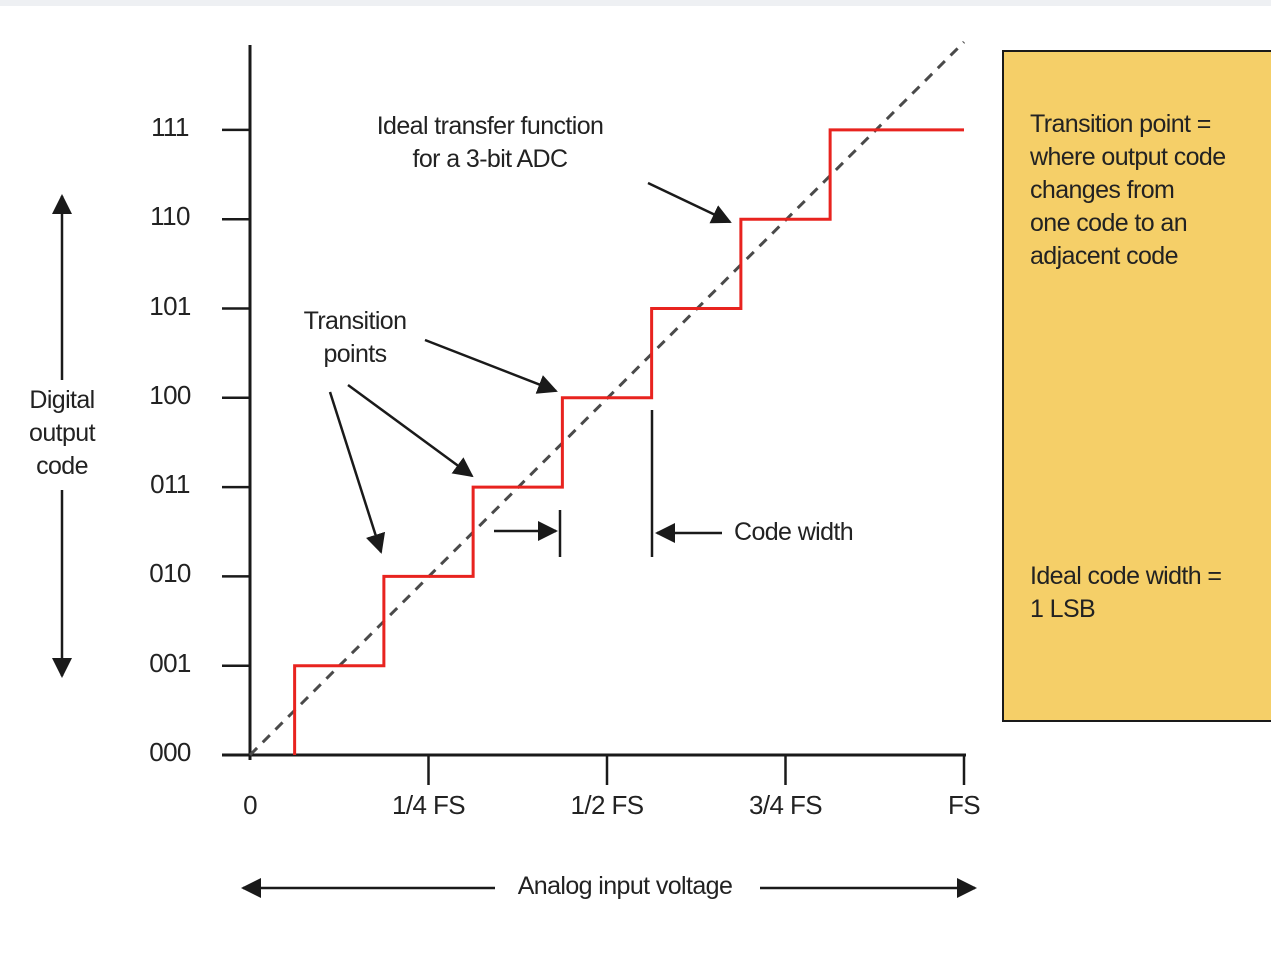 The image size is (1271, 953). What do you see at coordinates (1104, 256) in the screenshot?
I see `transition-definition-line: adjacent code` at bounding box center [1104, 256].